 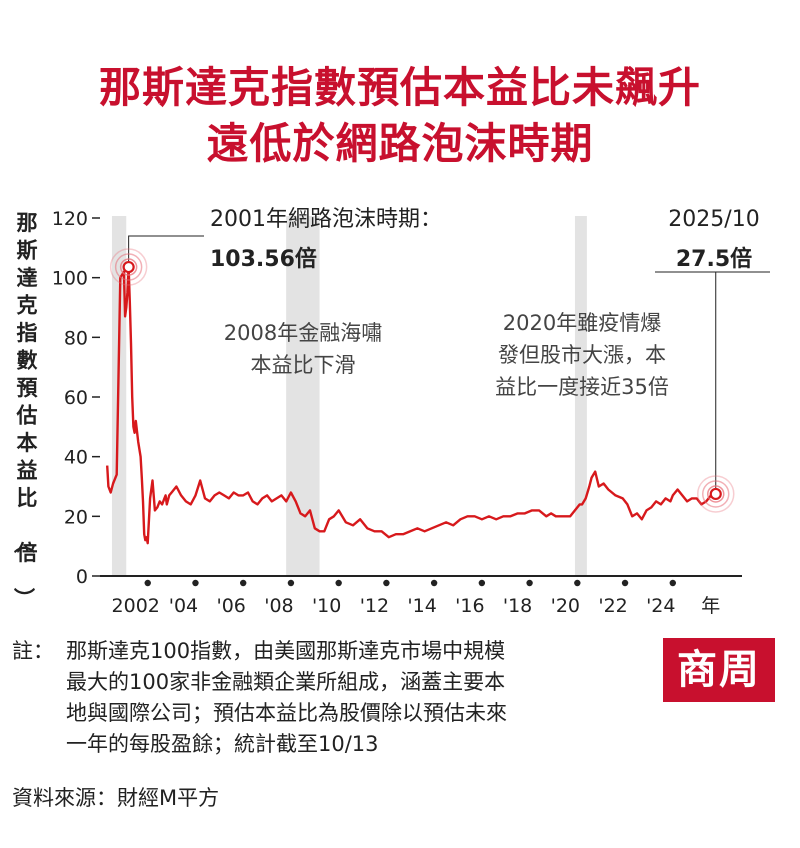 I want to click on y-axis-label: 那斯達克指數預估本益比（倍）, so click(x=25, y=410).